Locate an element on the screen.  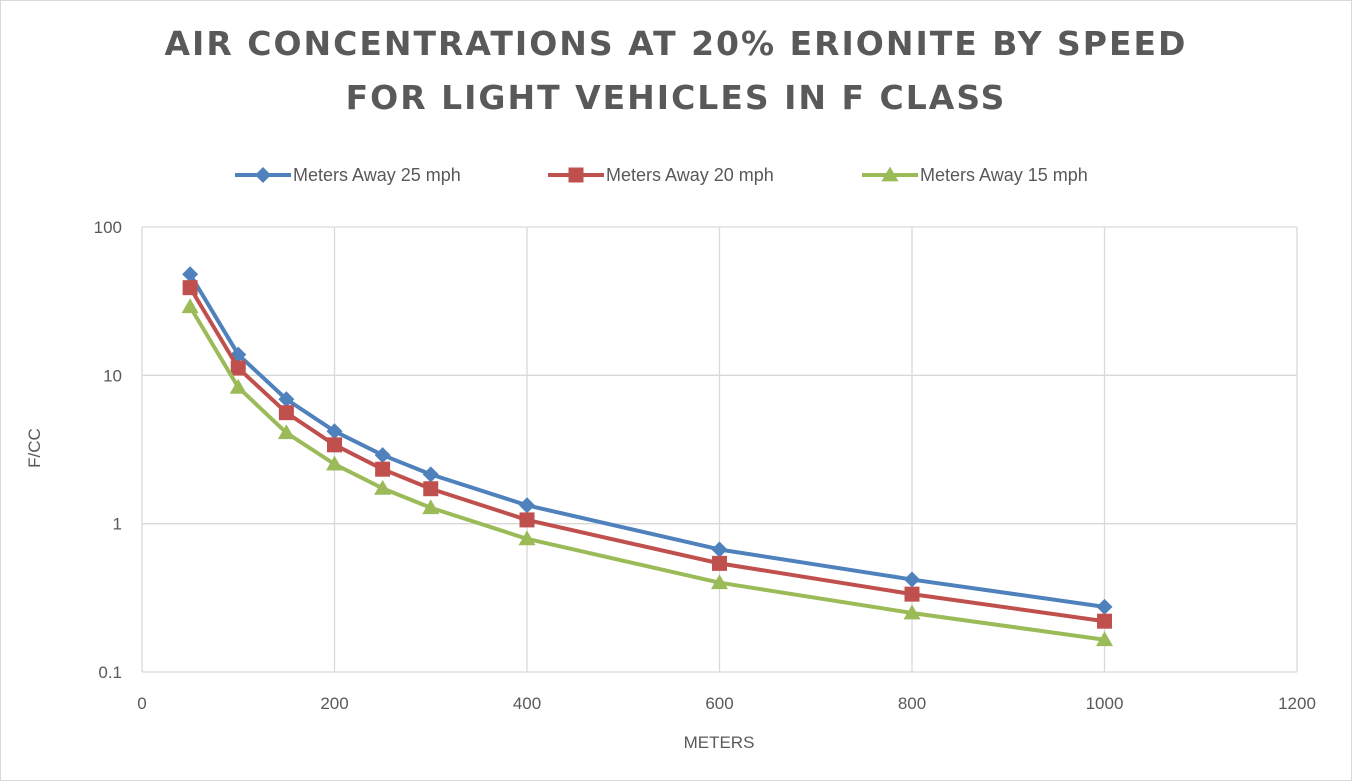
legend-label: Meters Away 20 mph is located at coordinates (690, 175).